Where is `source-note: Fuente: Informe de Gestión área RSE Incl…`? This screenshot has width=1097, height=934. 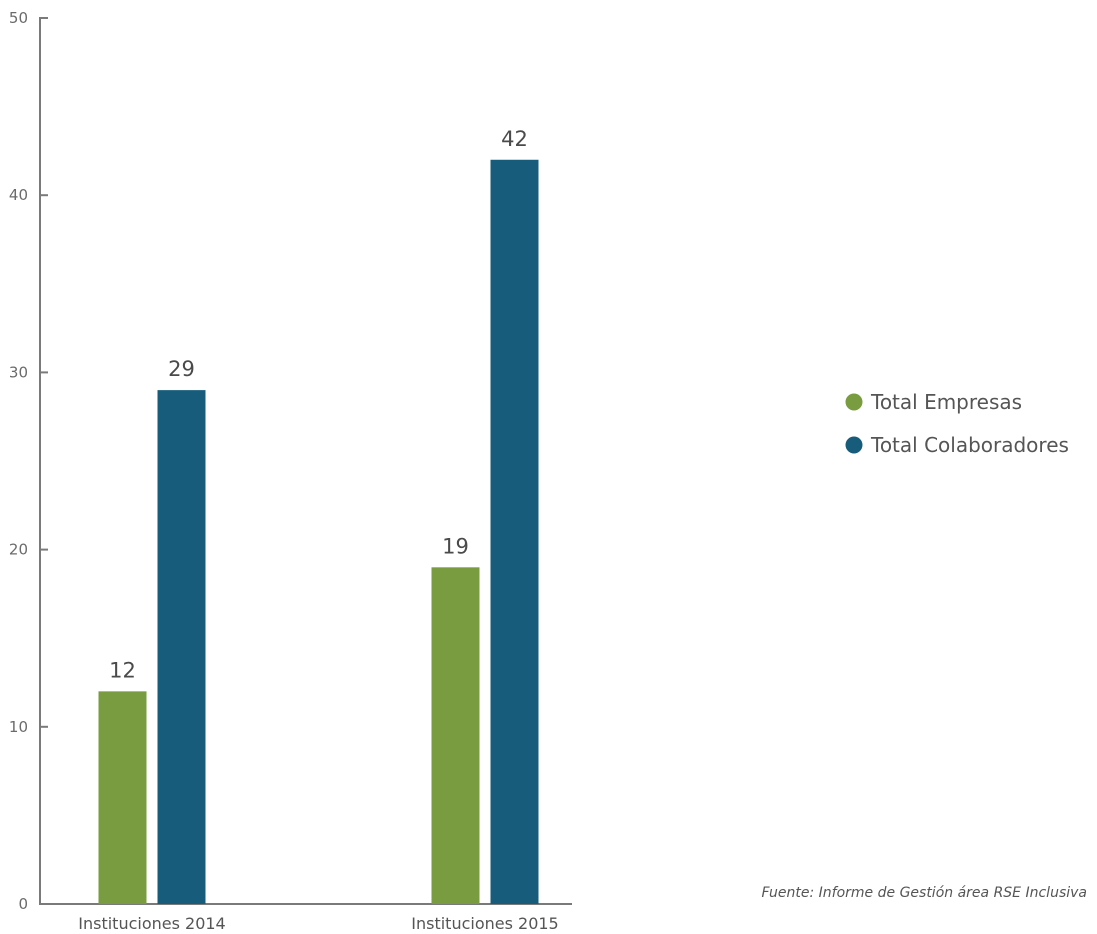 source-note: Fuente: Informe de Gestión área RSE Incl… is located at coordinates (924, 893).